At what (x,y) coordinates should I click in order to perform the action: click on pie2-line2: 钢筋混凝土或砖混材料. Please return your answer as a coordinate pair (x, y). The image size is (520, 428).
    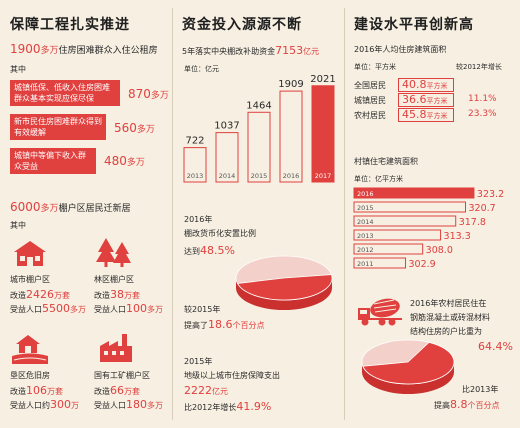
    Looking at the image, I should click on (450, 317).